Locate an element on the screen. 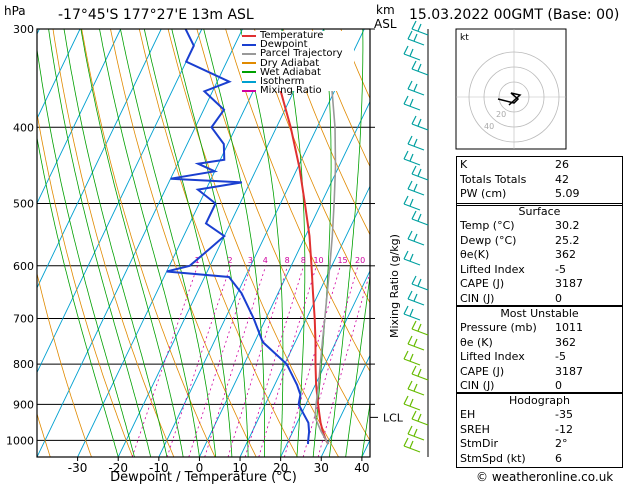 This screenshot has width=629, height=486. copyright-link: © weatheronline.co.uk is located at coordinates (545, 477).